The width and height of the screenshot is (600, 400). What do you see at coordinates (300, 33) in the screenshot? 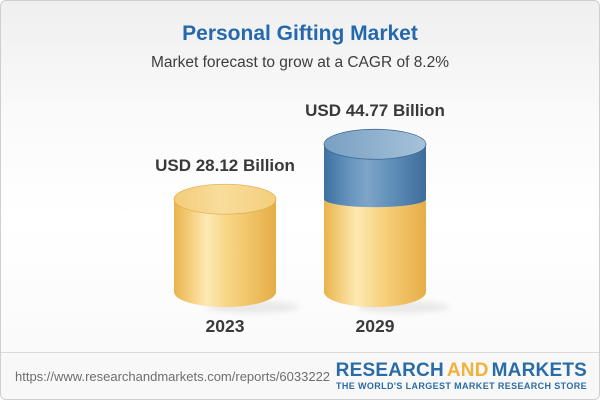
I see `chart-title: Personal Gifting Market` at bounding box center [300, 33].